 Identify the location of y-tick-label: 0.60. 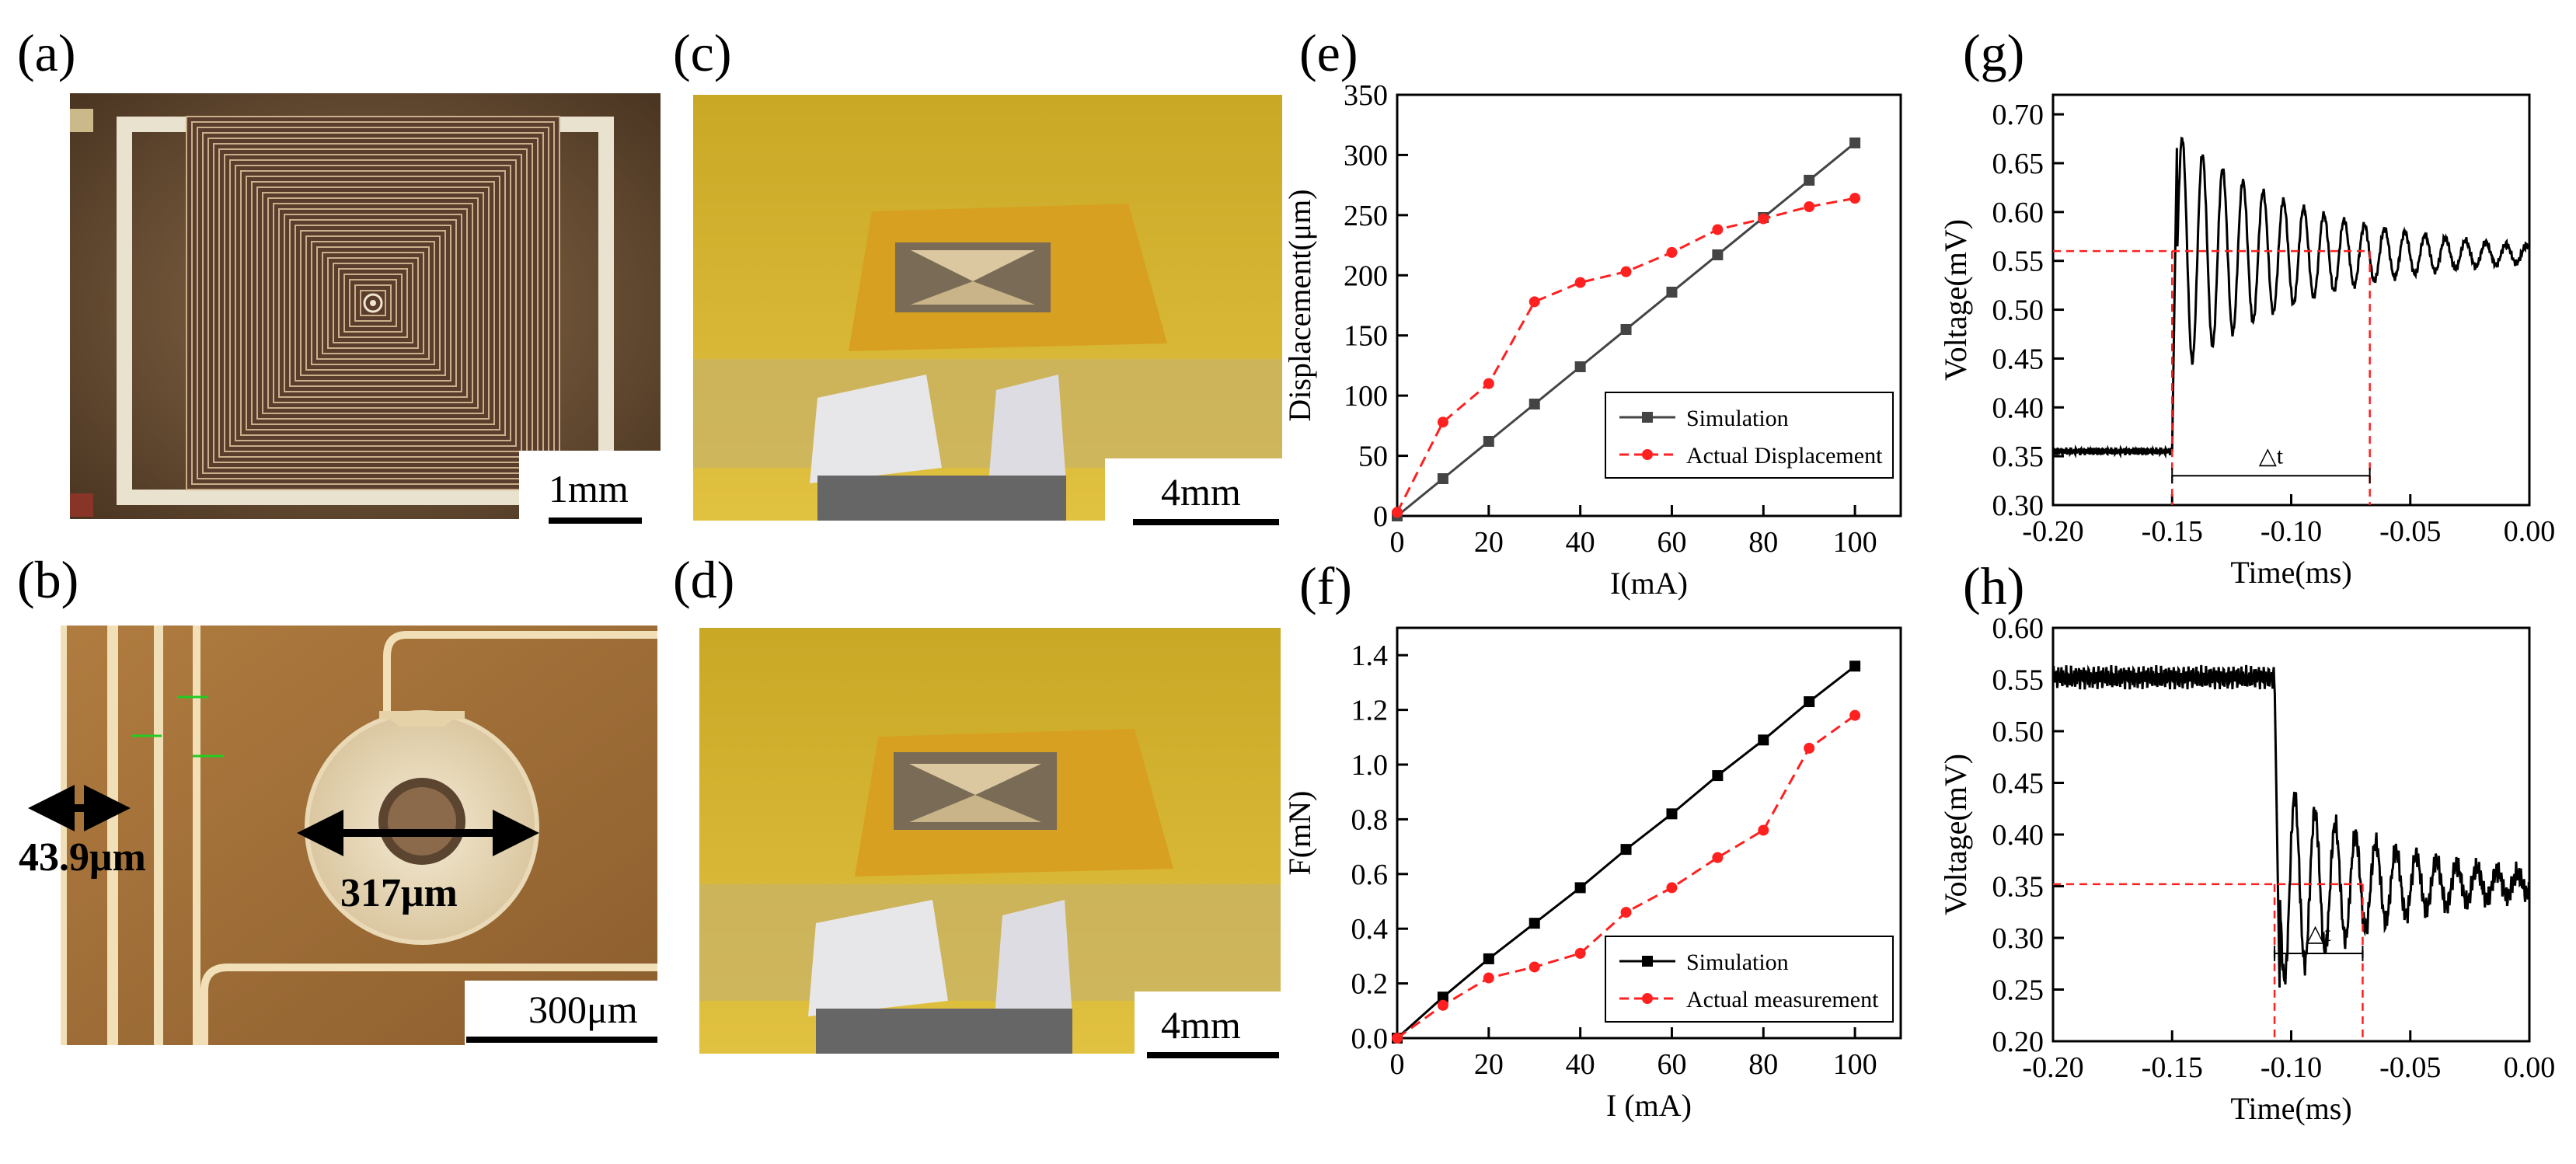
(2018, 628).